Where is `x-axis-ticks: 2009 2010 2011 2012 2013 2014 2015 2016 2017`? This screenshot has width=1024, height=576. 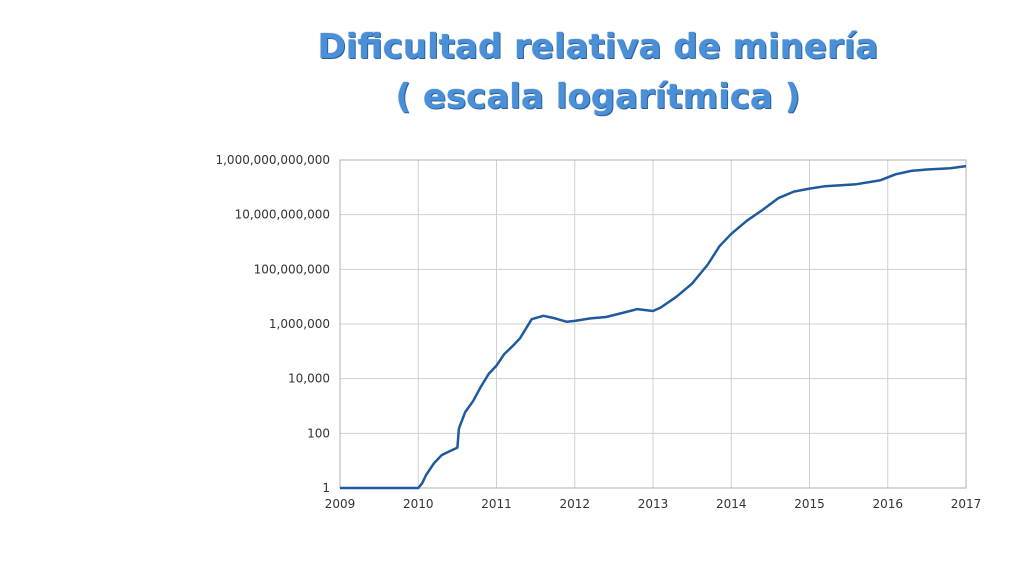 x-axis-ticks: 2009 2010 2011 2012 2013 2014 2015 2016 2017 is located at coordinates (653, 504).